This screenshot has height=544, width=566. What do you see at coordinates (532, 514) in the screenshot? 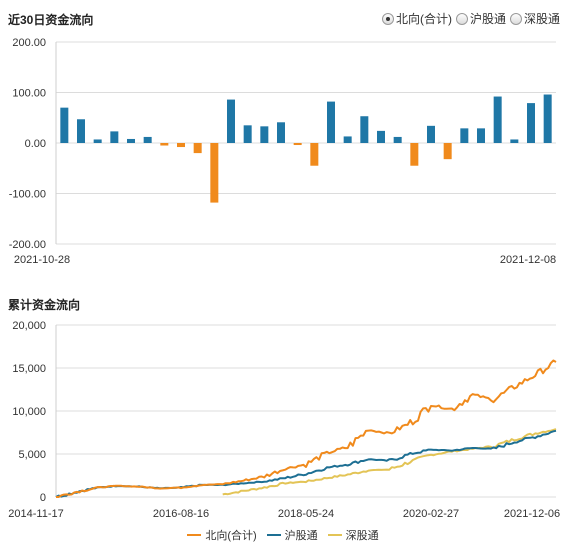
I see `line-chart-x-tick-label: 2021-12-06` at bounding box center [532, 514].